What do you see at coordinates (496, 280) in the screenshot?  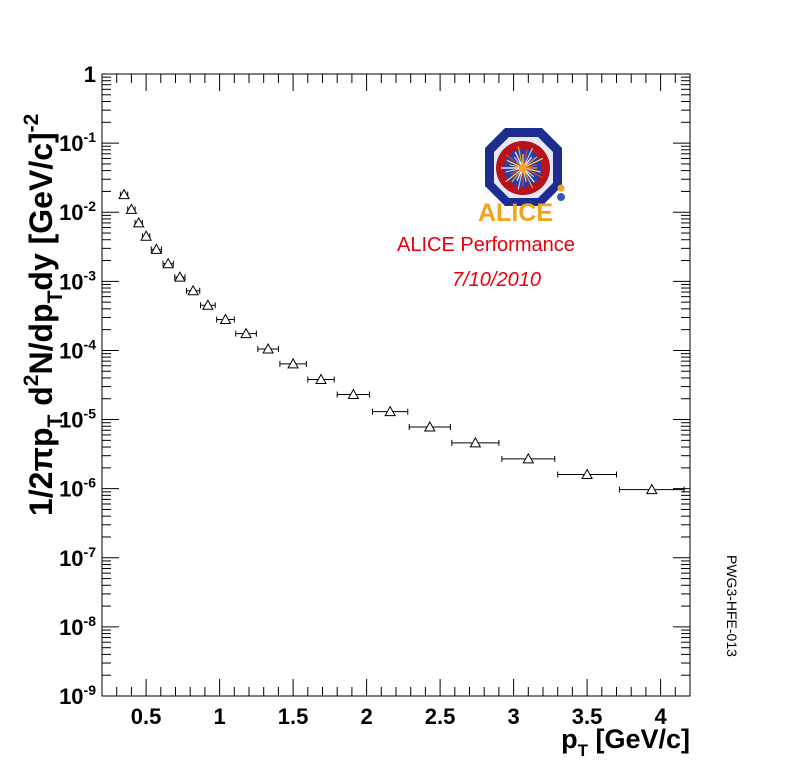 I see `date-label: 7/10/2010` at bounding box center [496, 280].